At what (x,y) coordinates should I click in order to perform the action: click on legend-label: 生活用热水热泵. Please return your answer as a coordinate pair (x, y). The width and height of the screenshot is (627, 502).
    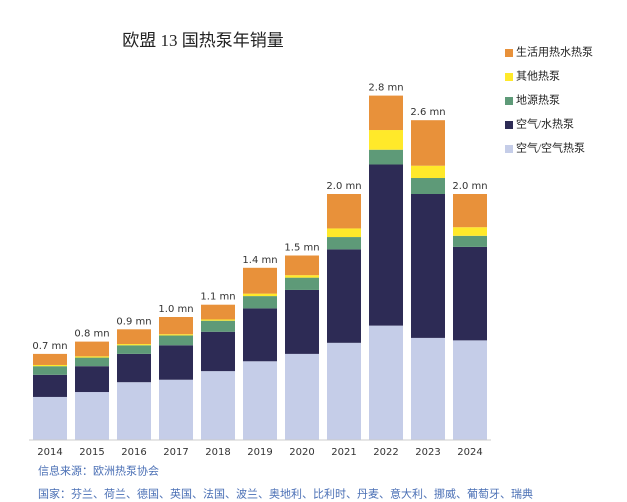
    Looking at the image, I should click on (554, 52).